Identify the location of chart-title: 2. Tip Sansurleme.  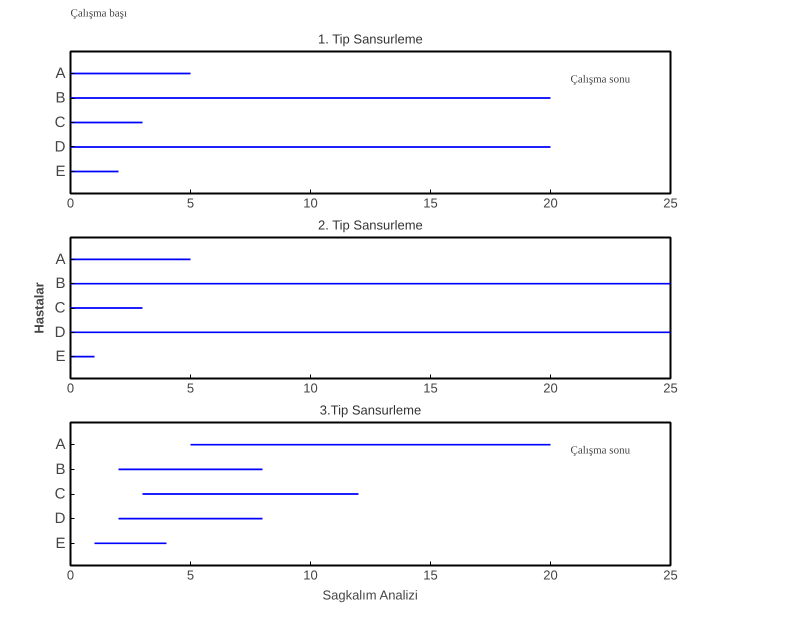
(370, 225).